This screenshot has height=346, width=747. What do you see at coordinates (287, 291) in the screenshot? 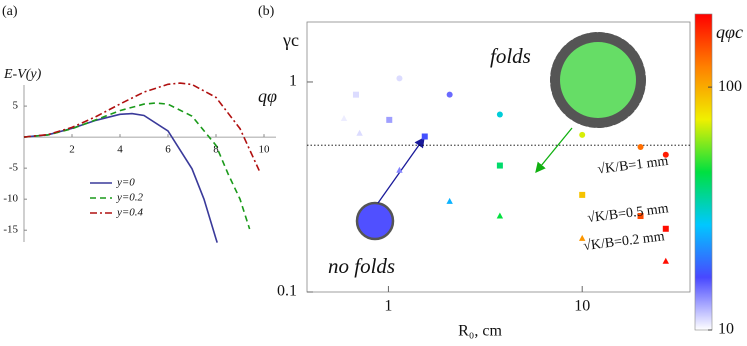
I see `y-tick-label: 0.1` at bounding box center [287, 291].